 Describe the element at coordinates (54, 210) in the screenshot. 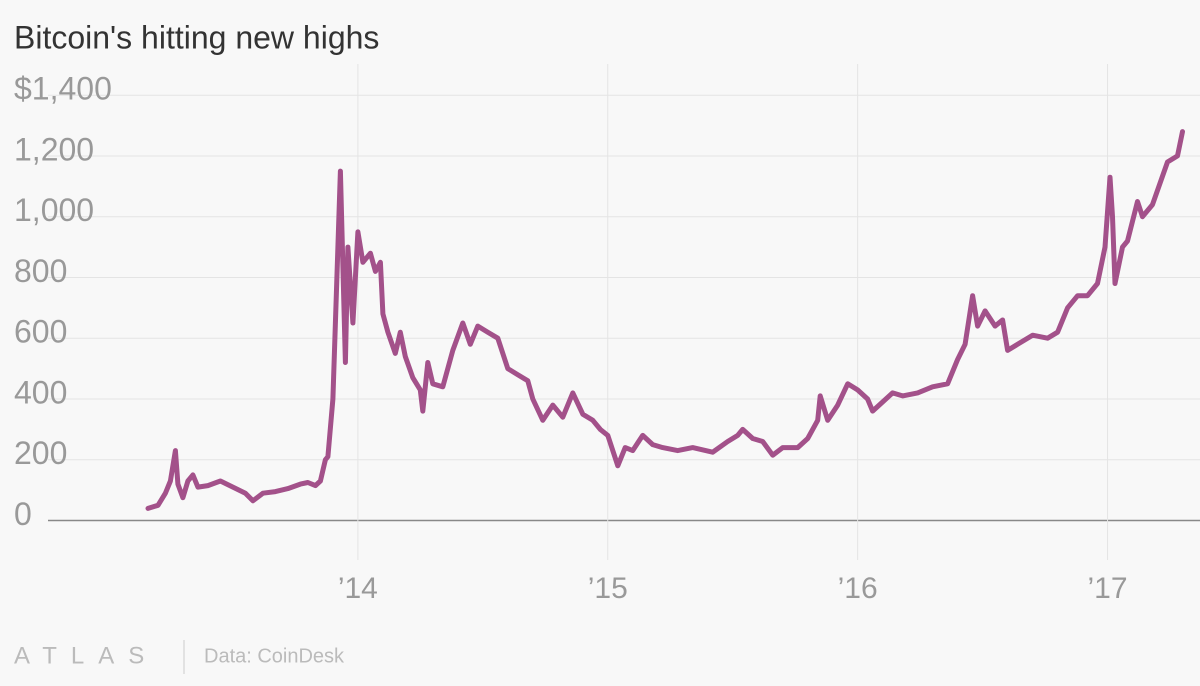

I see `y-tick-label: 1,000` at that location.